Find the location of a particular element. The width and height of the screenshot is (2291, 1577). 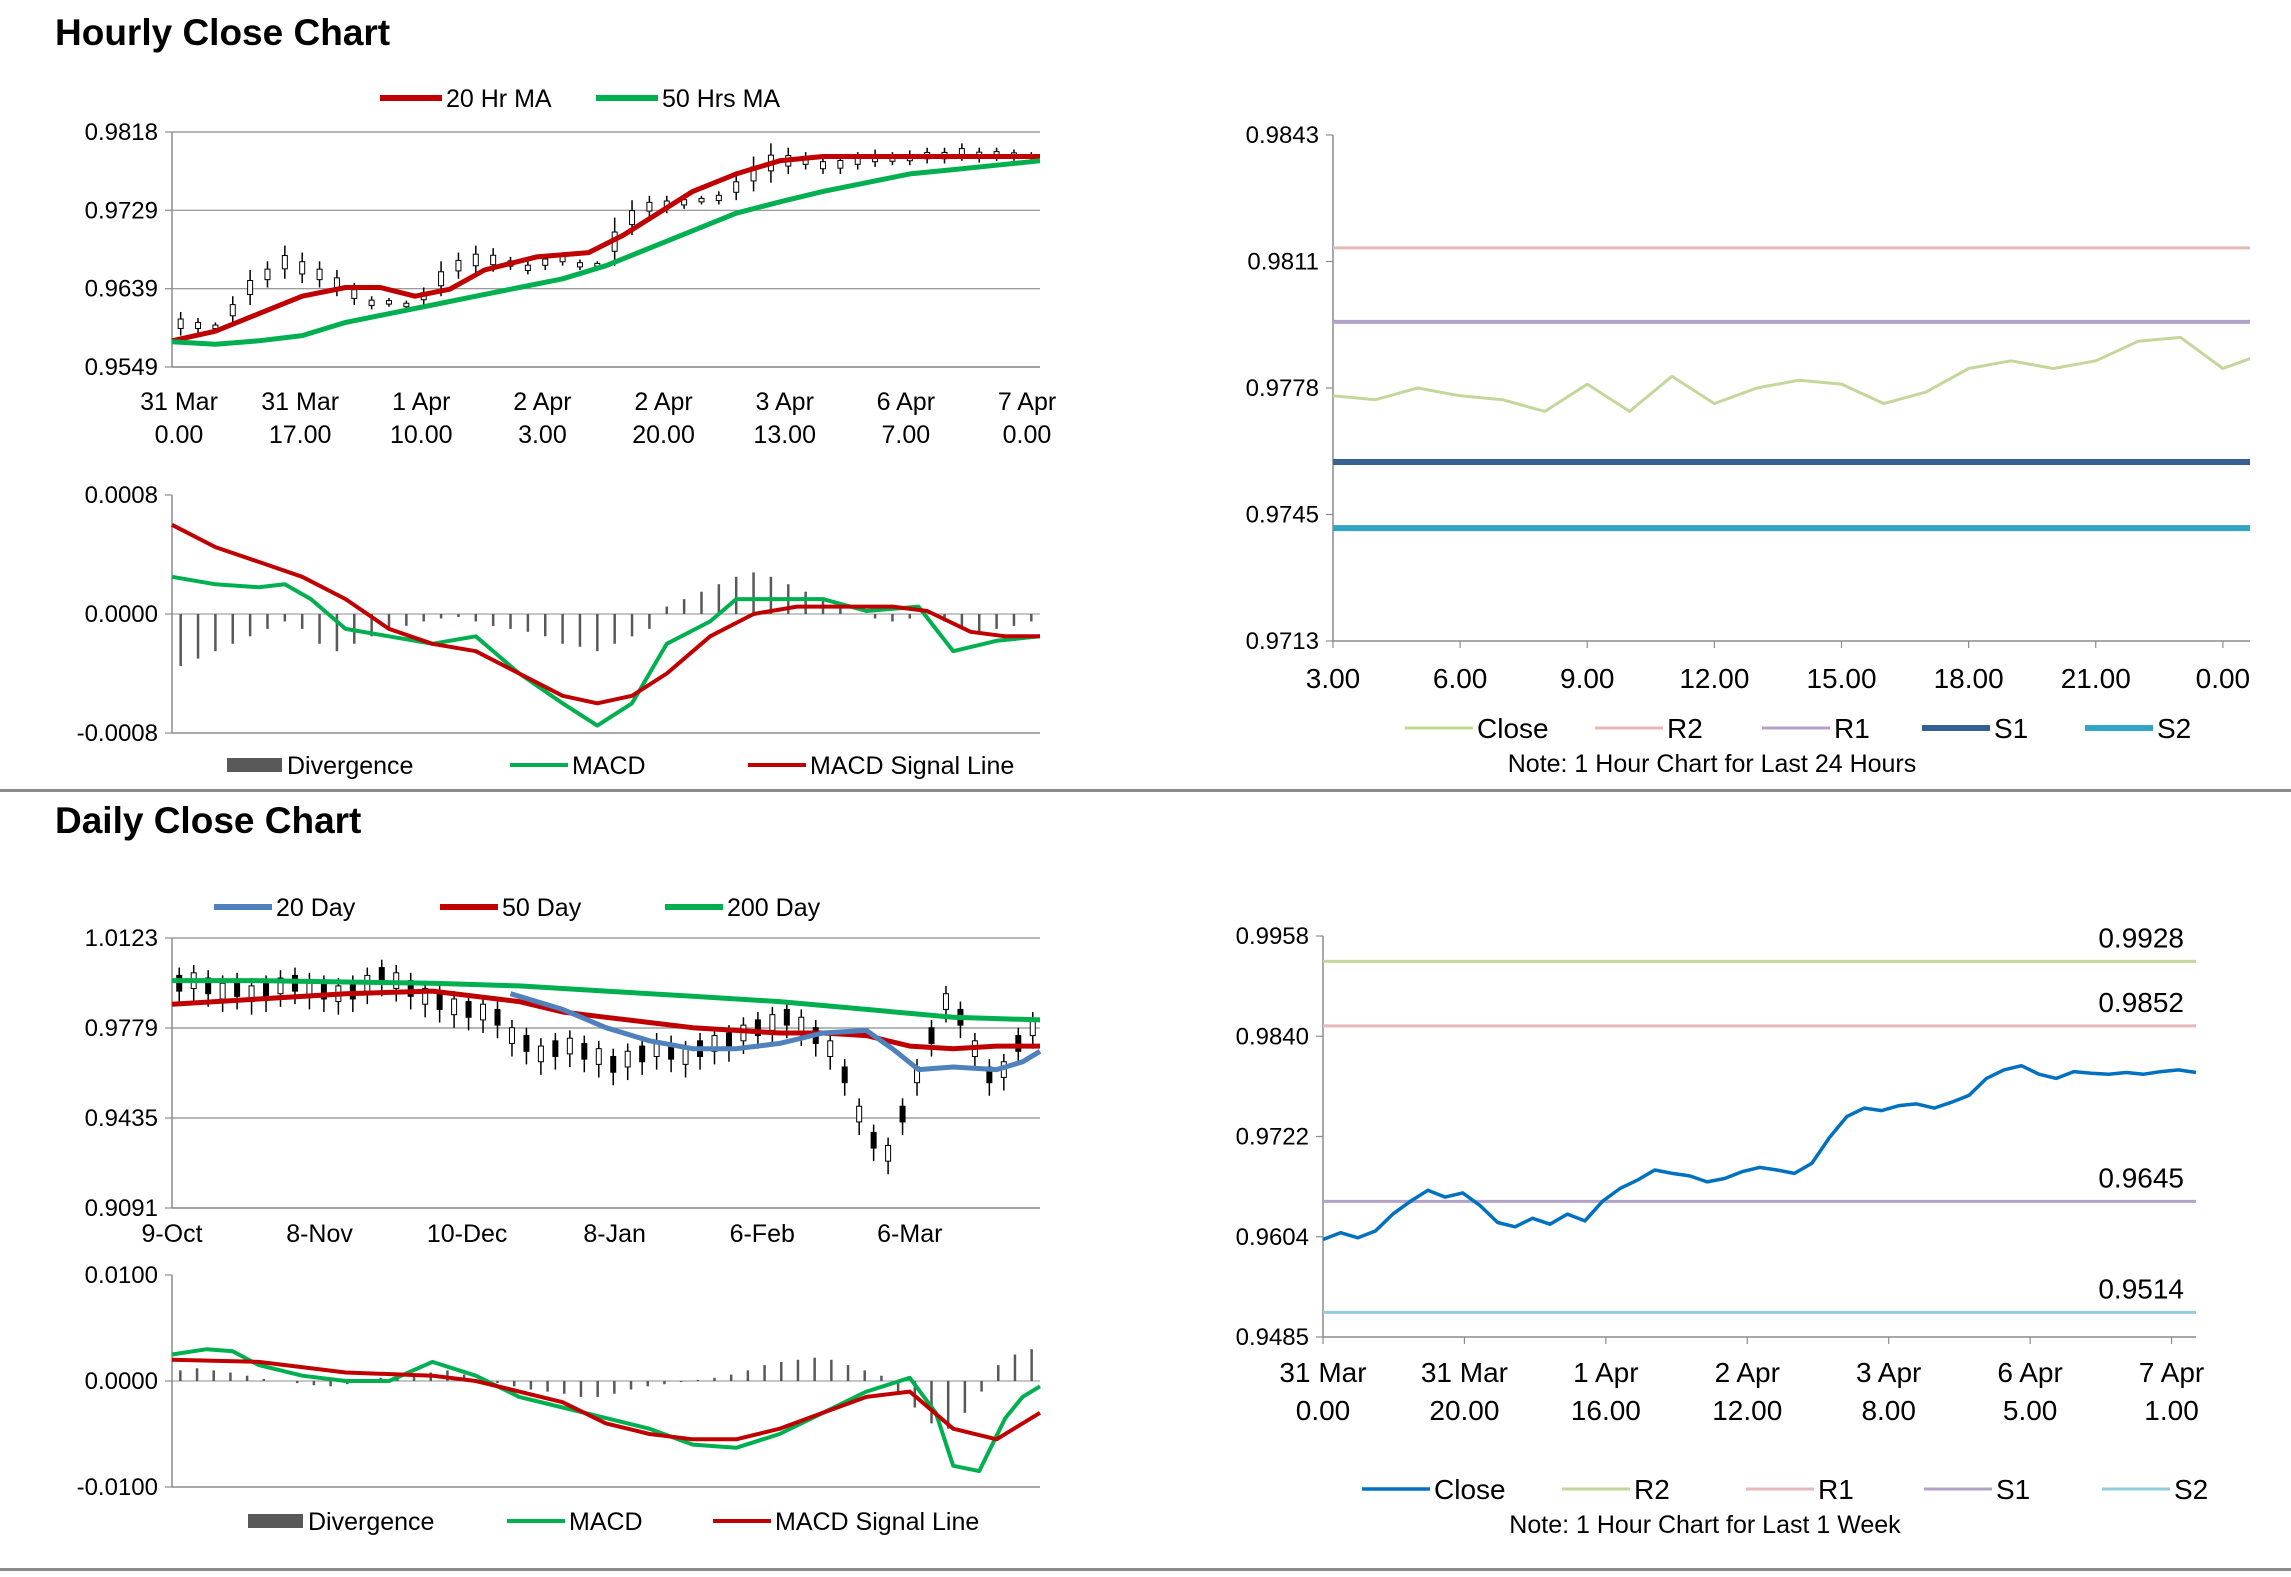

hourly-price-xtick-date: 2 Apr is located at coordinates (663, 402).